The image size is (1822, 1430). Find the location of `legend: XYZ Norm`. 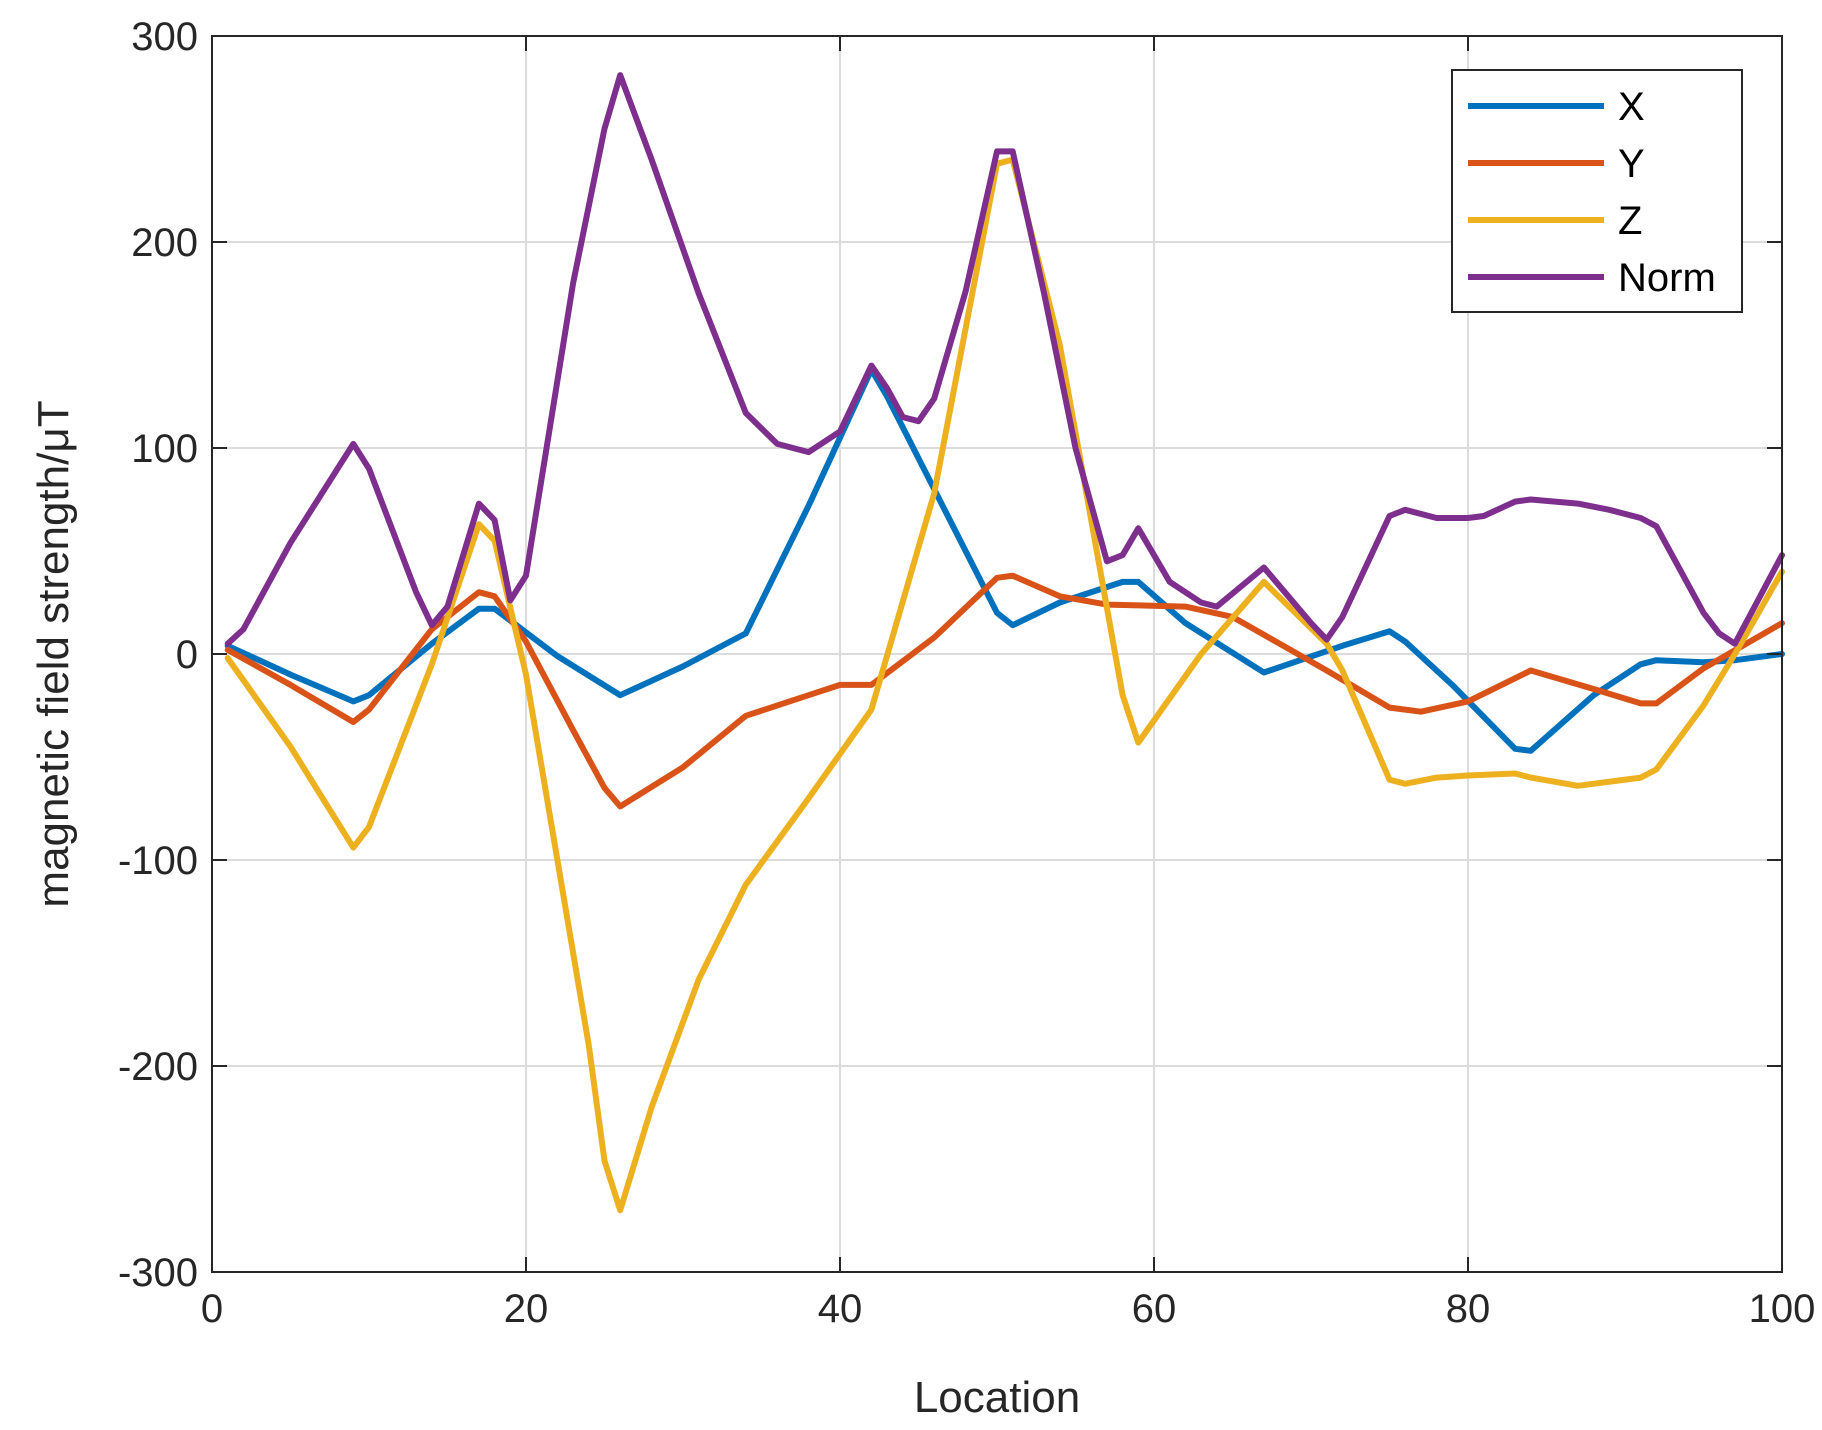

legend: XYZ Norm is located at coordinates (1597, 191).